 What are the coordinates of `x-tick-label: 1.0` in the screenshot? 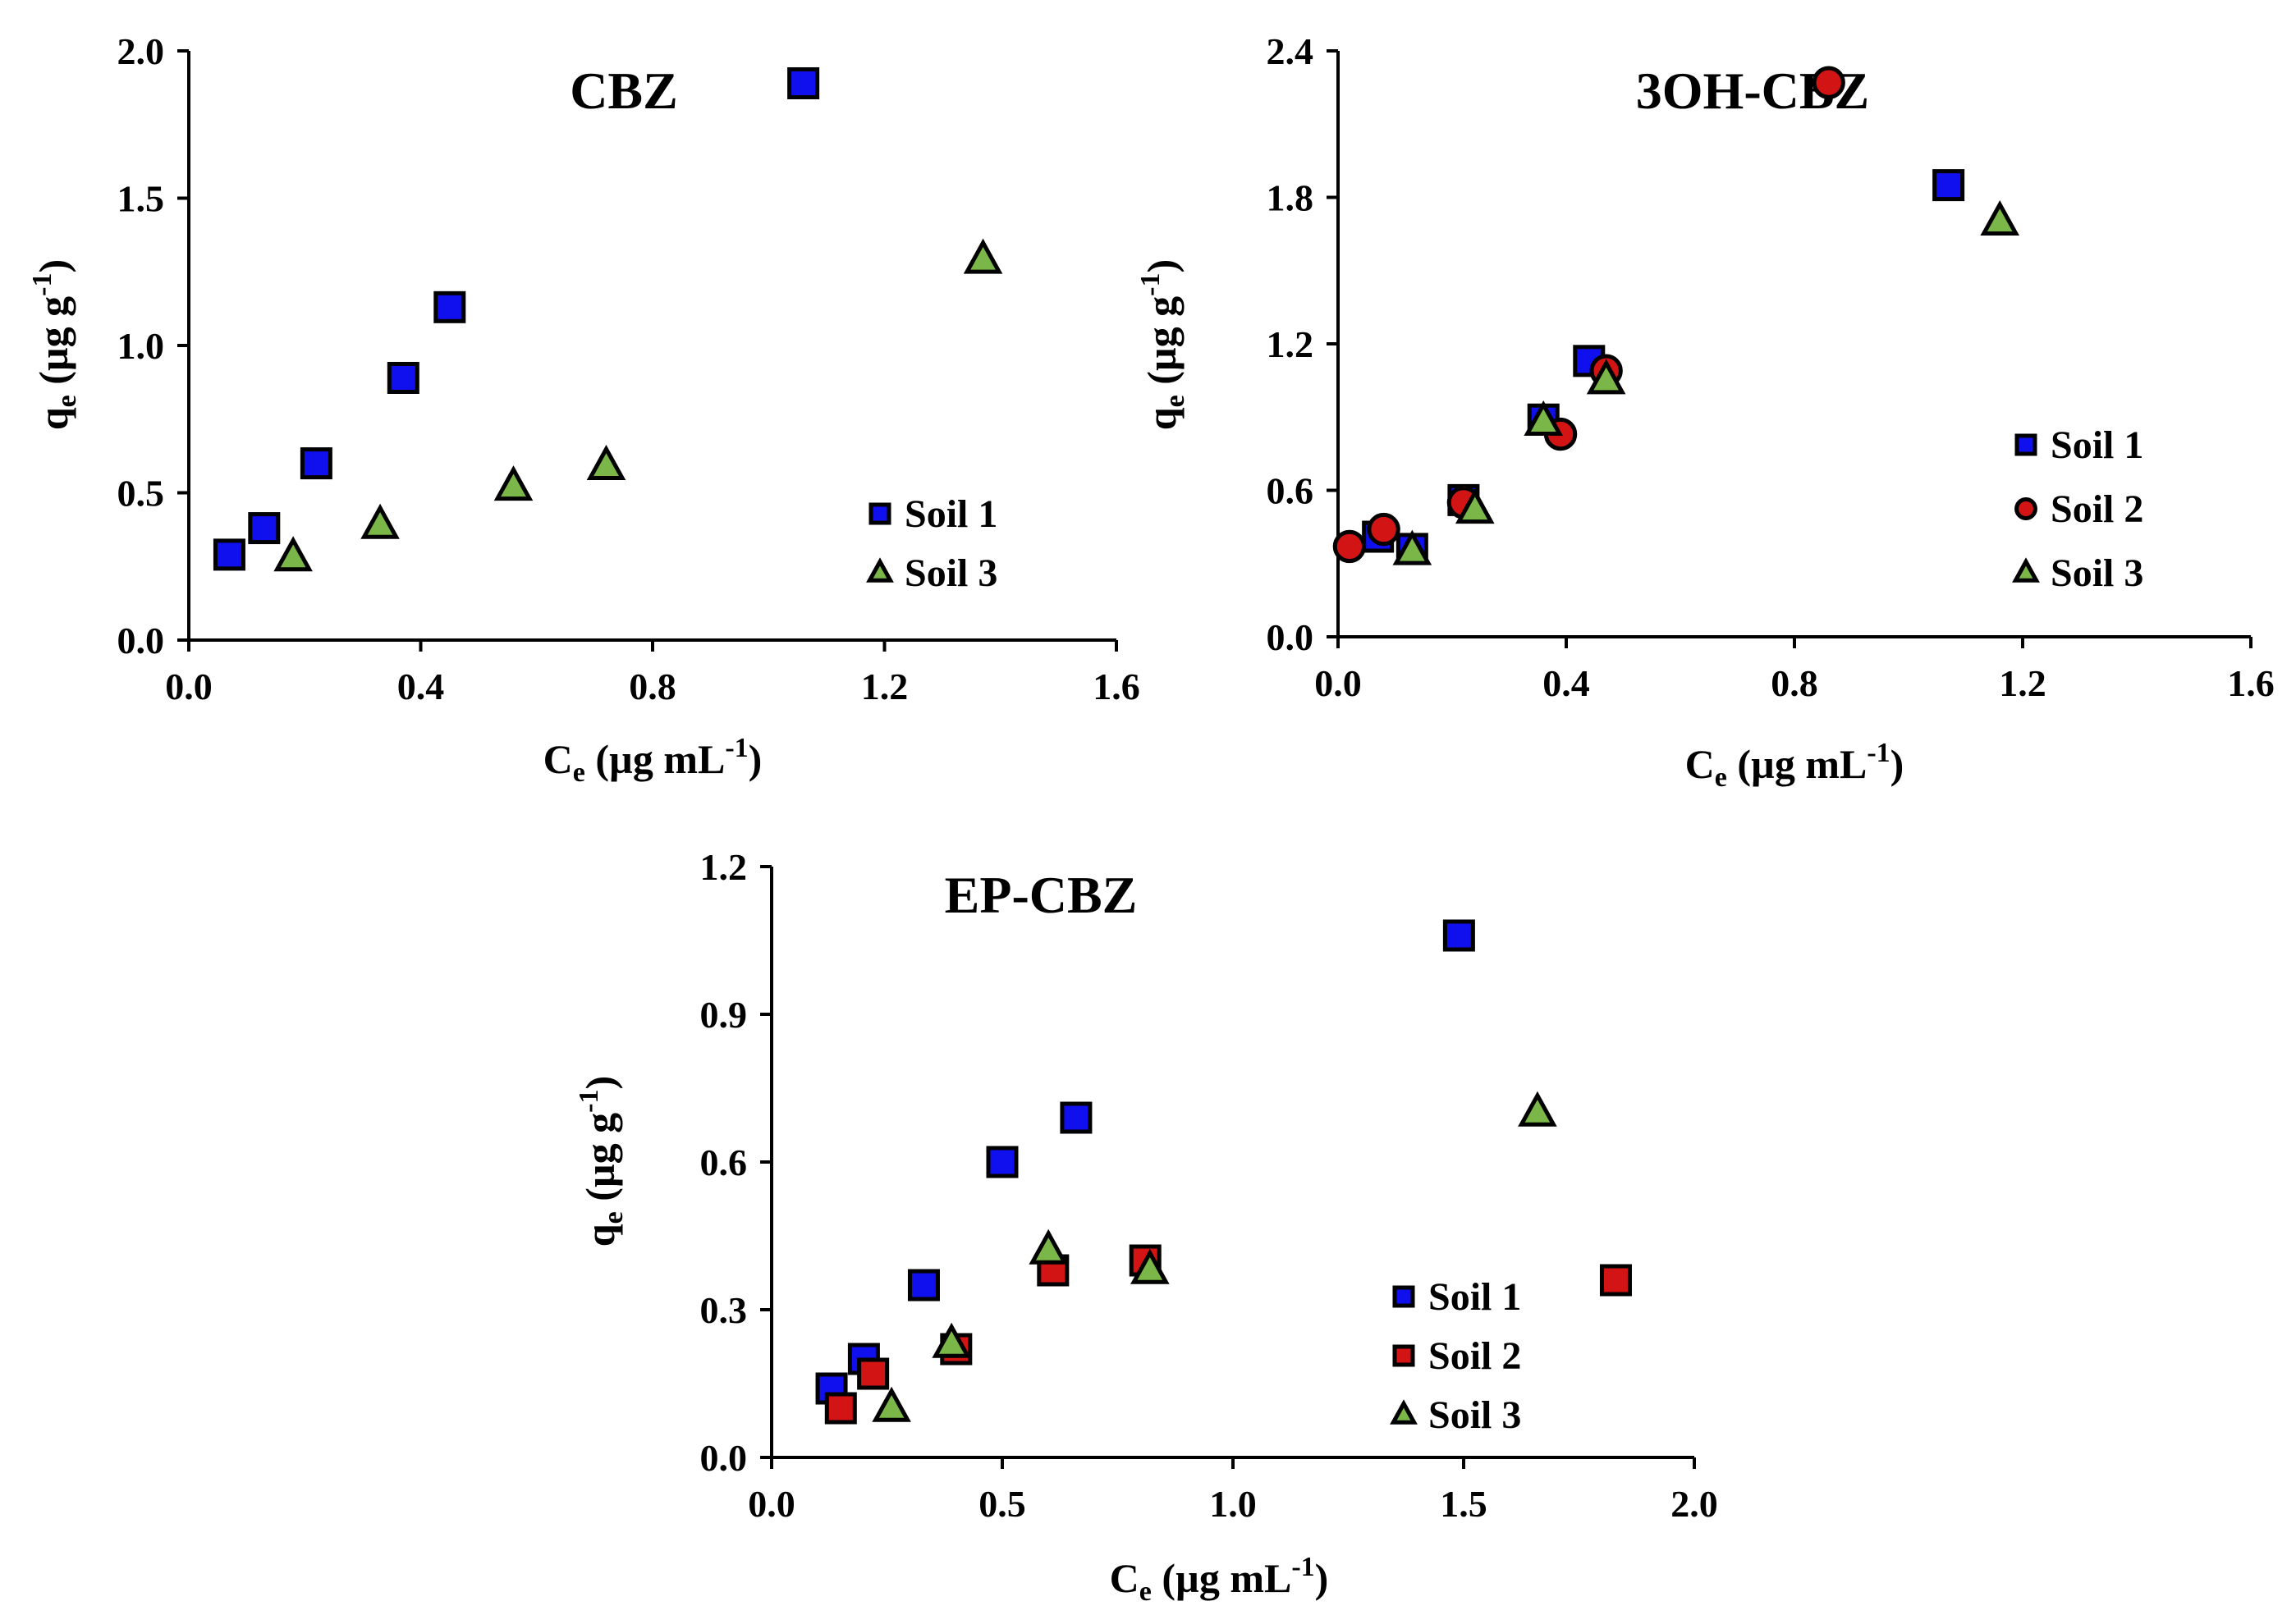 It's located at (1233, 1504).